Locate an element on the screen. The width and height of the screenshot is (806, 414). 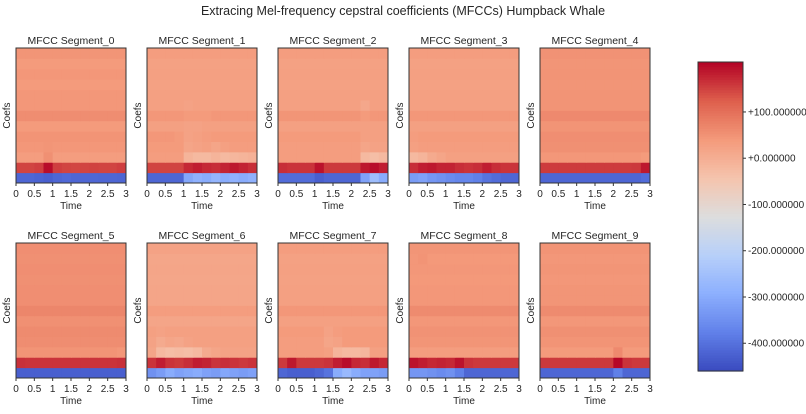
y-axis-label: Coefs is located at coordinates (7, 115).